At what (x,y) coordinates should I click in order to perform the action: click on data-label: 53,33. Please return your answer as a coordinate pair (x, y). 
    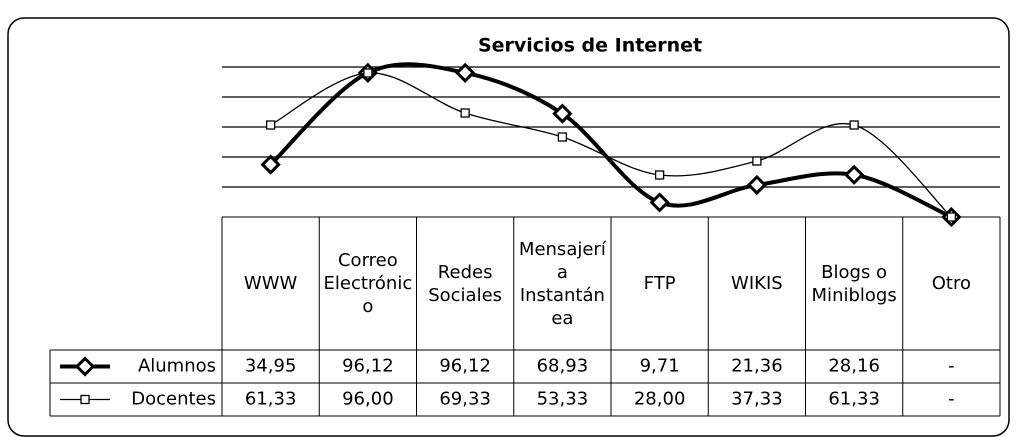
    Looking at the image, I should click on (563, 399).